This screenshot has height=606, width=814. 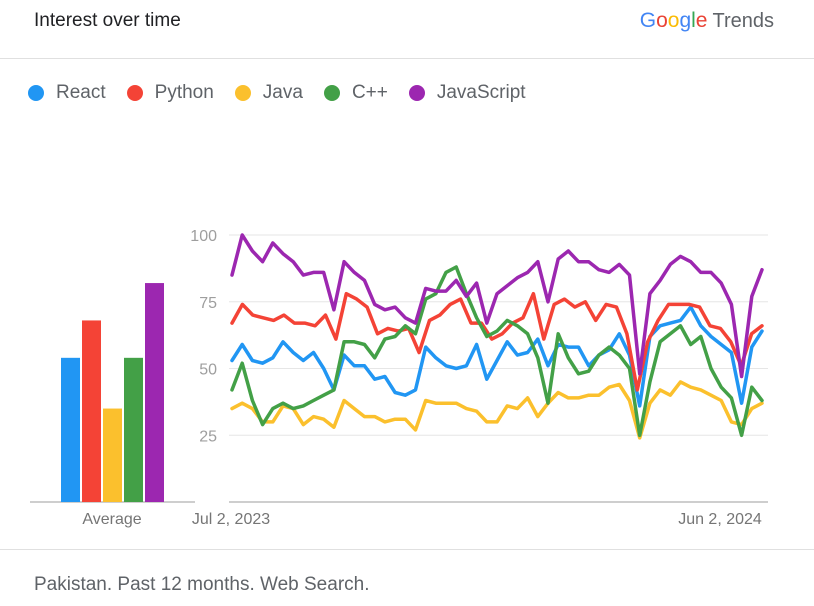 I want to click on legend-item: Python, so click(x=170, y=93).